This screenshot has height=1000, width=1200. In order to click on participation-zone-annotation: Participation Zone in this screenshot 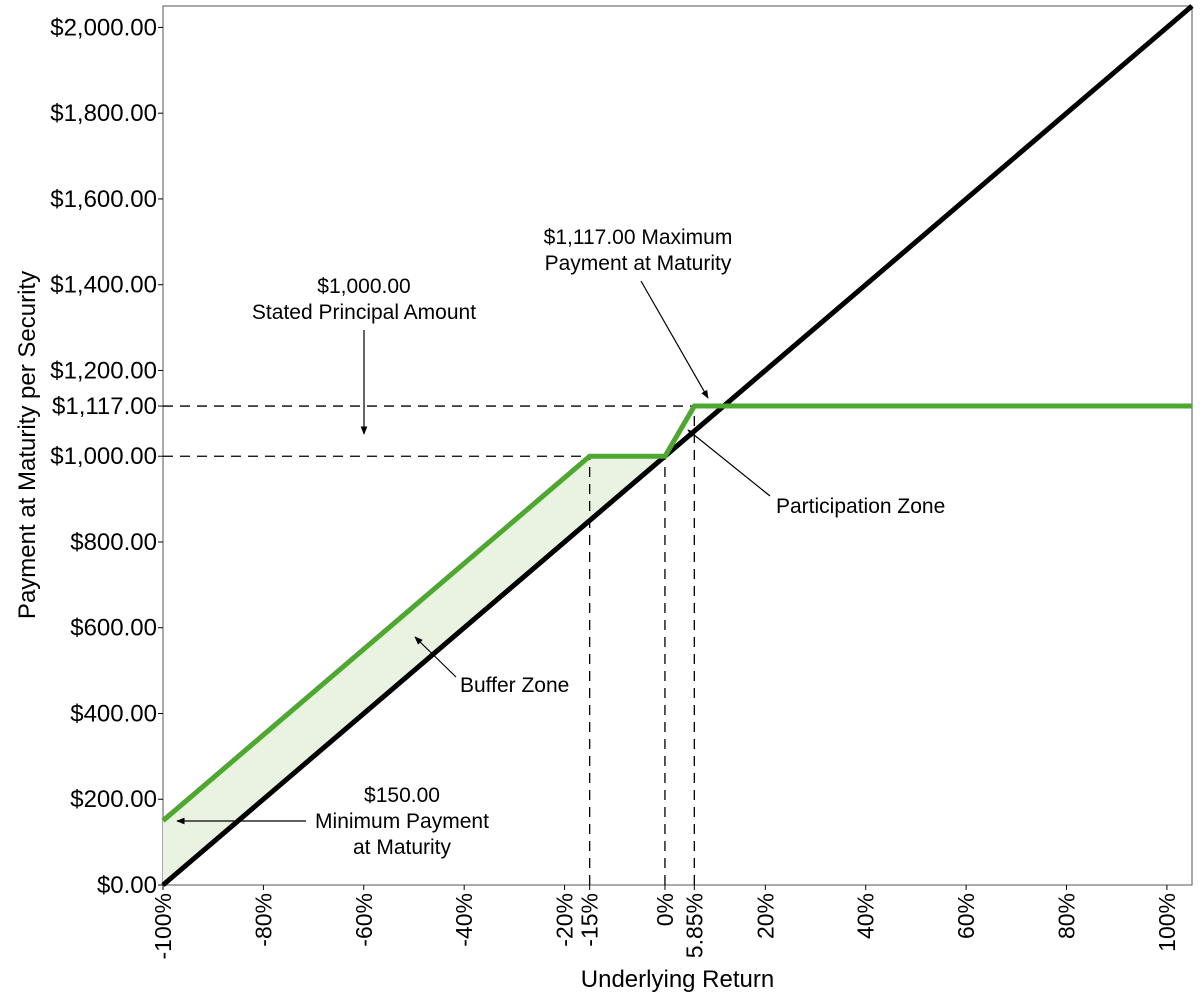, I will do `click(860, 506)`.